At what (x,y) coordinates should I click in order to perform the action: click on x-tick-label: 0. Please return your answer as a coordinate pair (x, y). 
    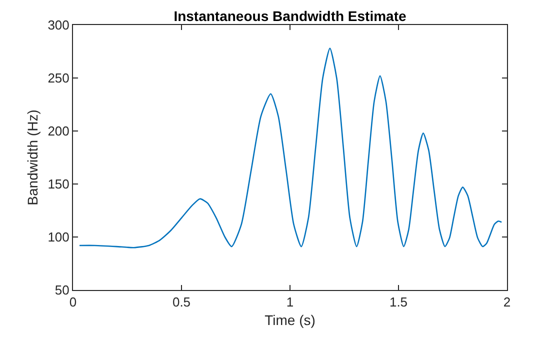
    Looking at the image, I should click on (73, 302).